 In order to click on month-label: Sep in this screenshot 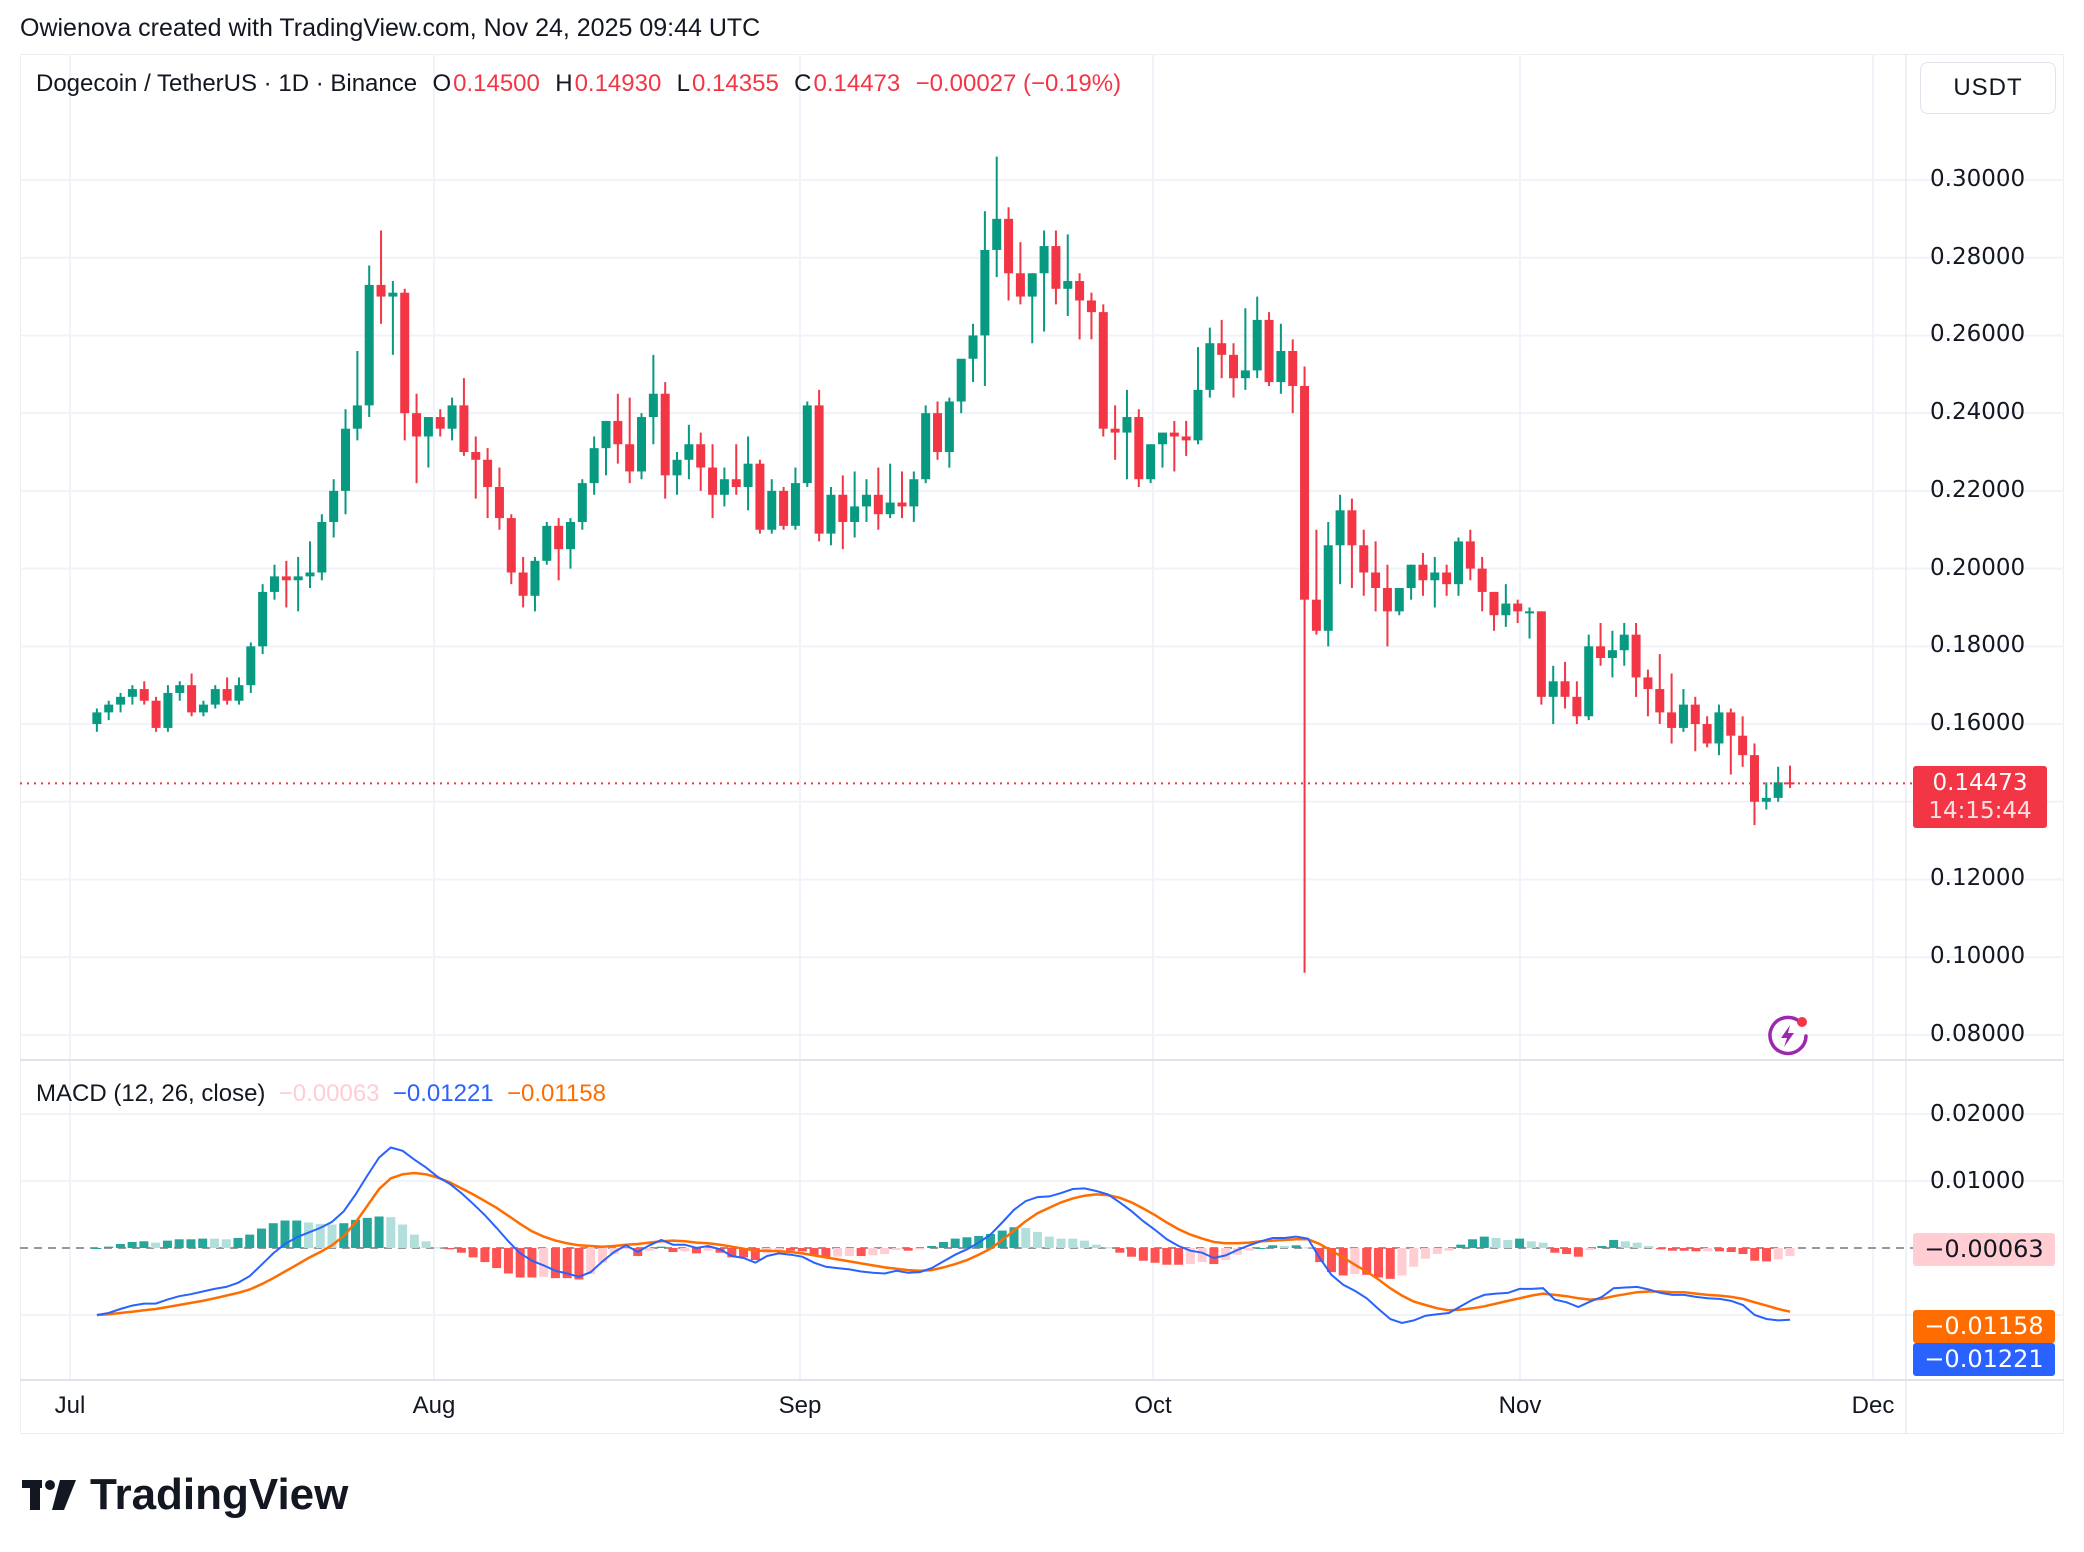, I will do `click(800, 1405)`.